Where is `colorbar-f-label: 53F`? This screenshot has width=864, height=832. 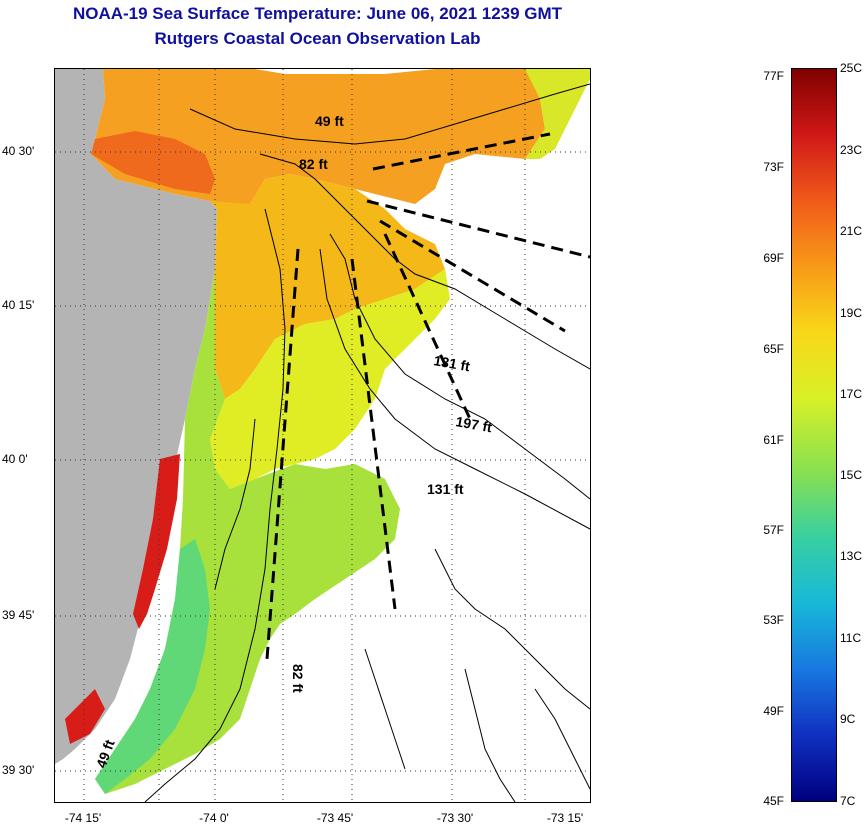
colorbar-f-label: 53F is located at coordinates (773, 620).